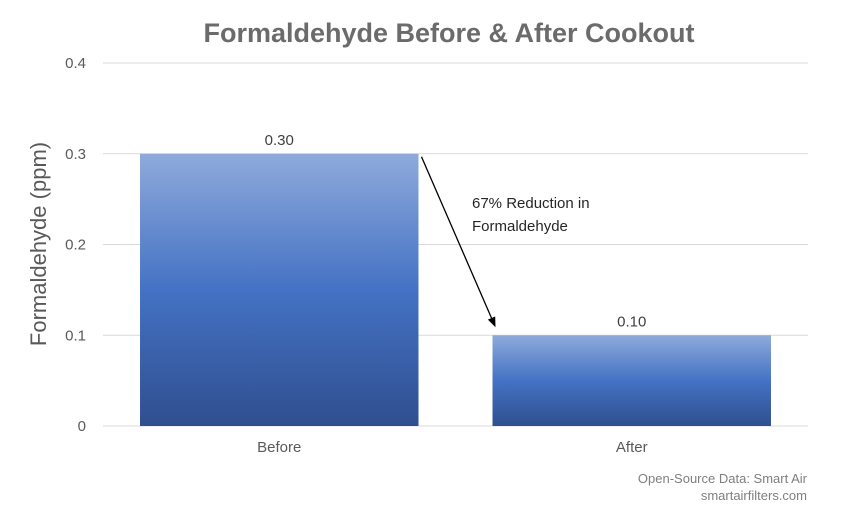 This screenshot has width=849, height=513. What do you see at coordinates (456, 237) in the screenshot?
I see `reduction-arrow` at bounding box center [456, 237].